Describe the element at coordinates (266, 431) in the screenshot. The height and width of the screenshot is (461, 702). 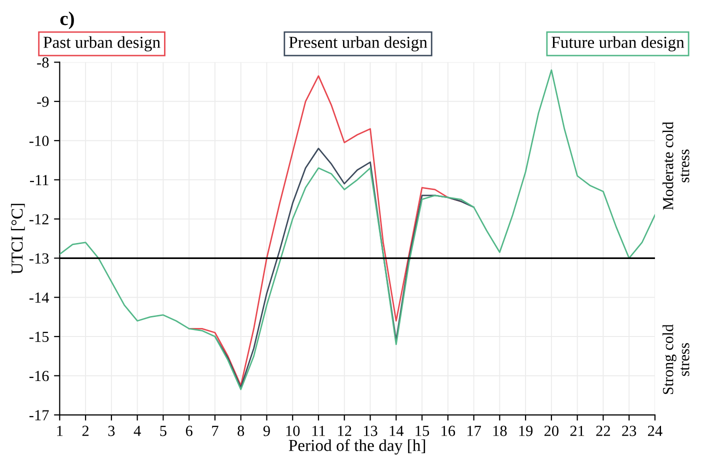
I see `x-tick-label: 9` at that location.